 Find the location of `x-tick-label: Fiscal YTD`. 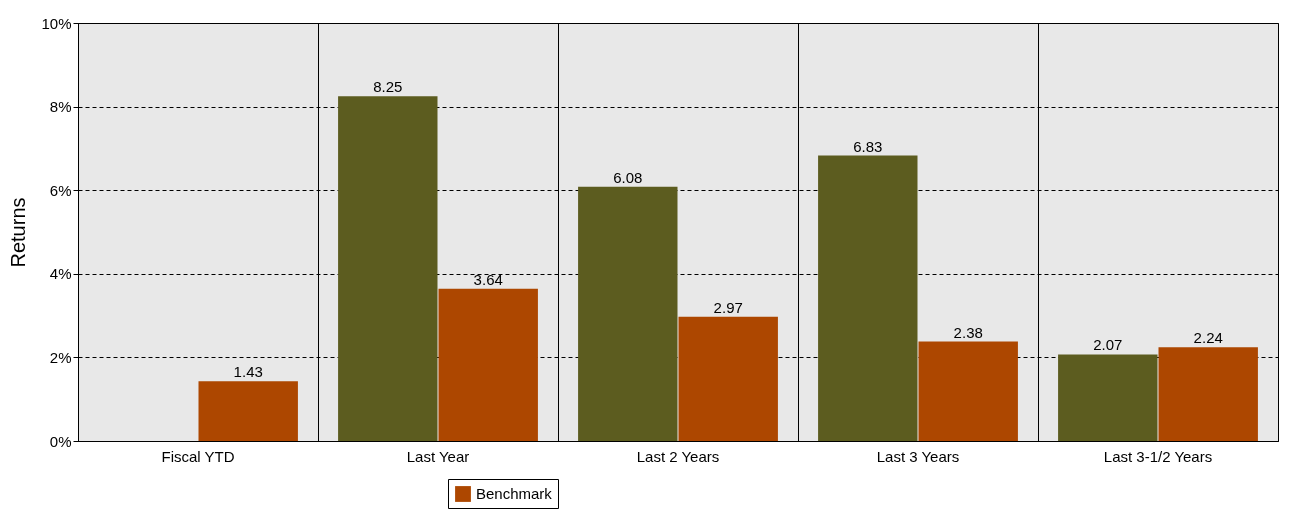

x-tick-label: Fiscal YTD is located at coordinates (198, 456).